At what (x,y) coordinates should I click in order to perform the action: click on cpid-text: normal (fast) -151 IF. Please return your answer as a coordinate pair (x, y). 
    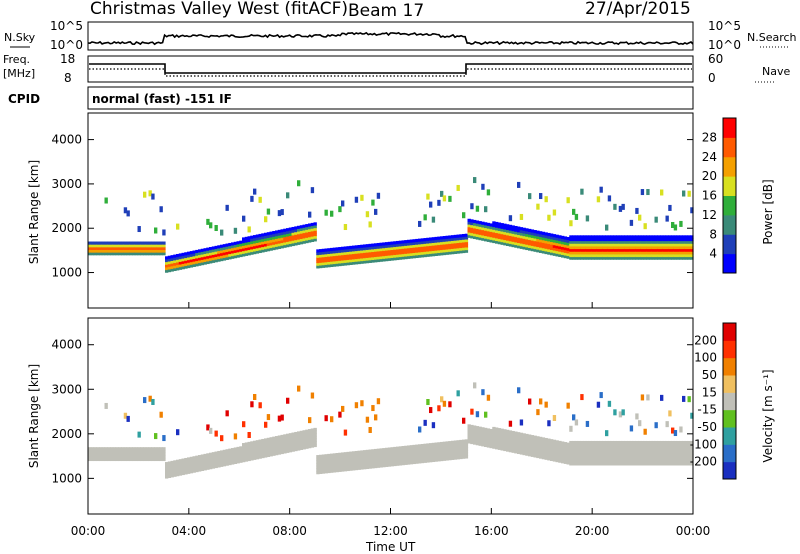
    Looking at the image, I should click on (162, 99).